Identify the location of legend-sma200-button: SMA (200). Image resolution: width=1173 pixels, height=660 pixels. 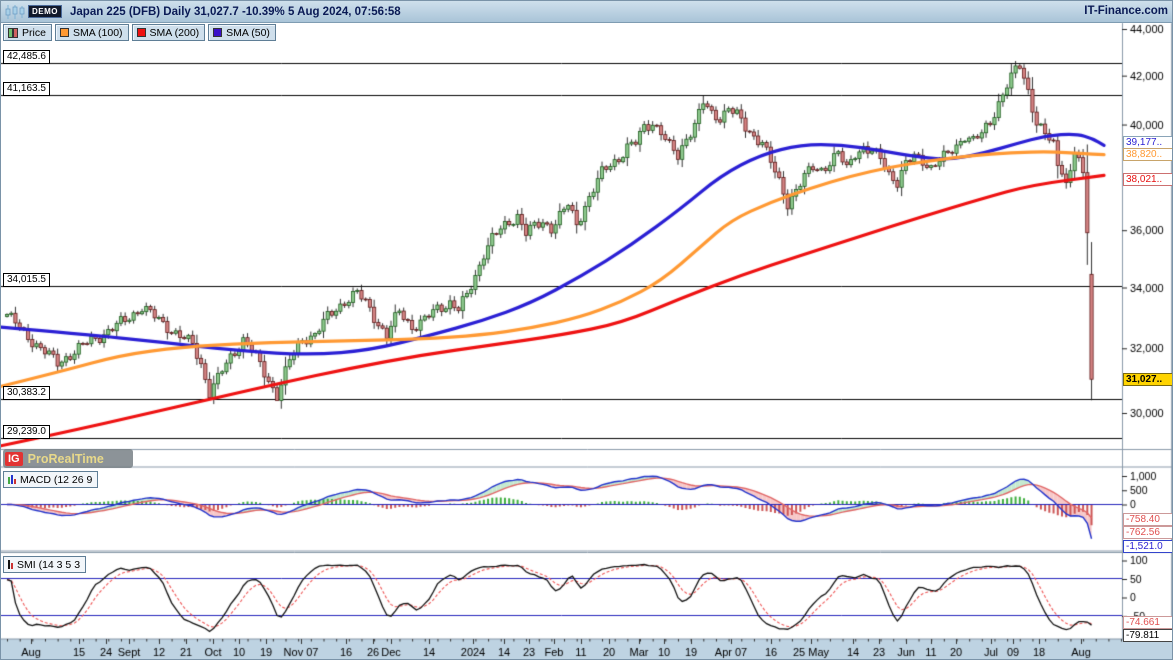
(168, 32).